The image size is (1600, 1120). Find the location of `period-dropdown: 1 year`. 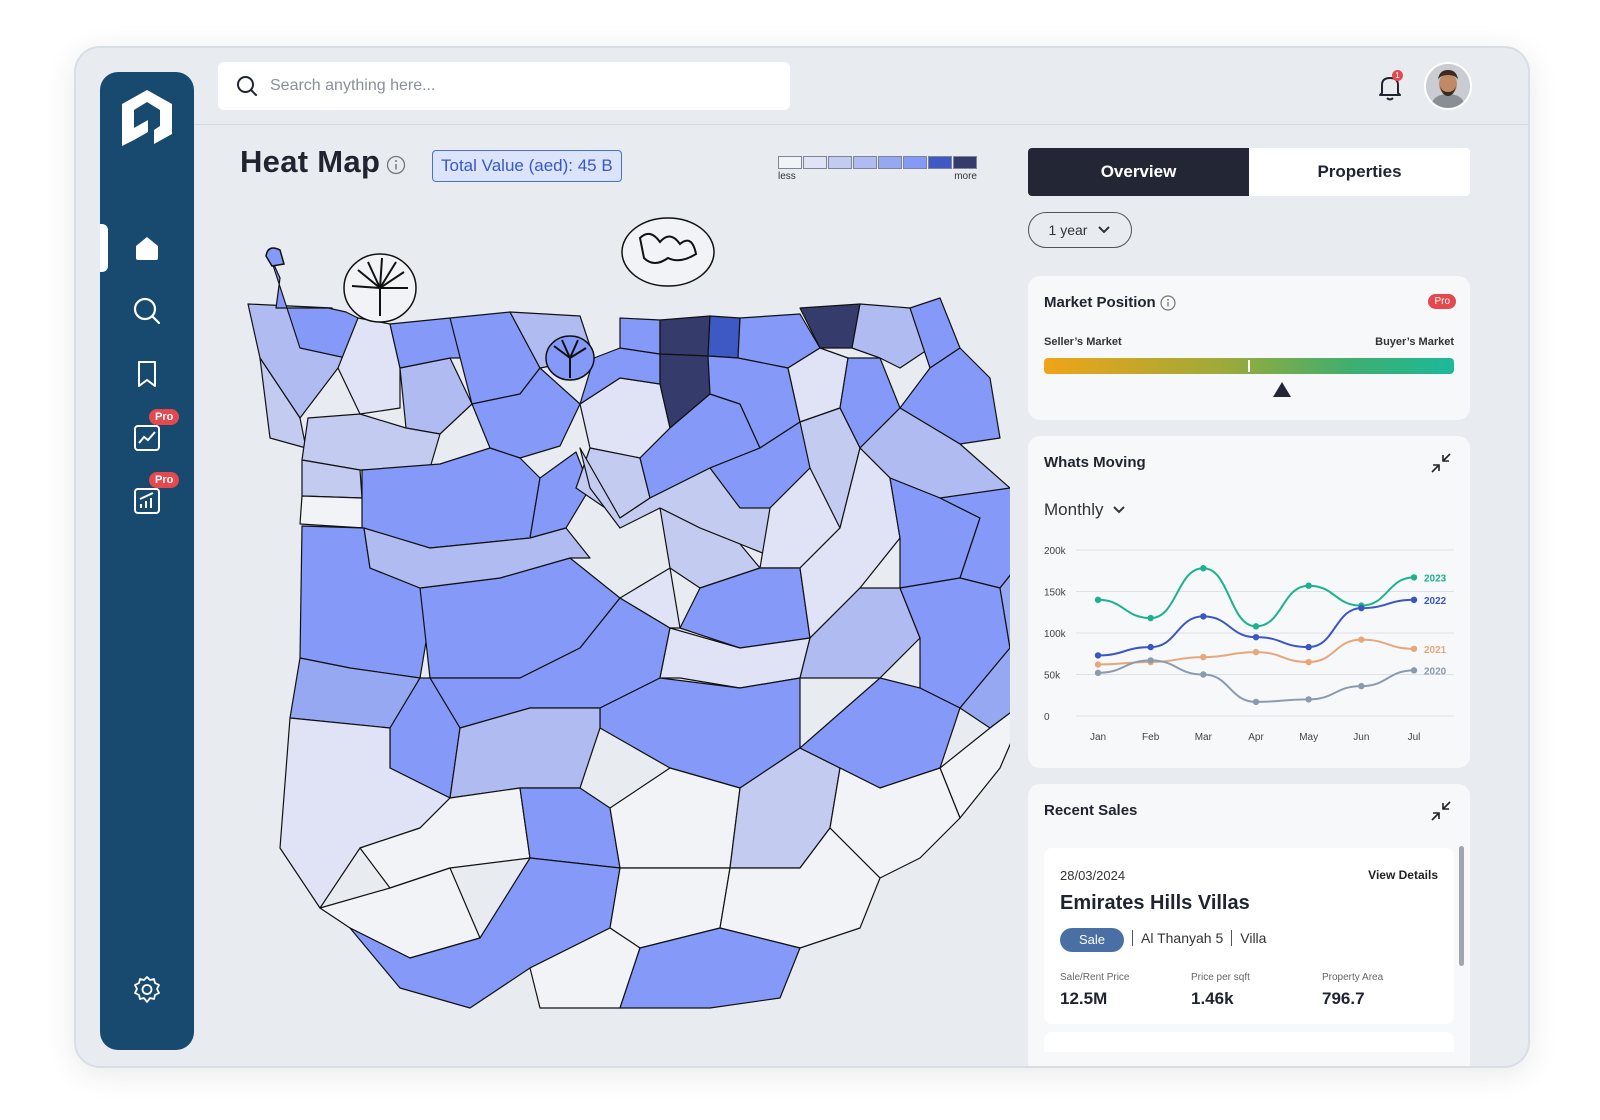

period-dropdown: 1 year is located at coordinates (1080, 230).